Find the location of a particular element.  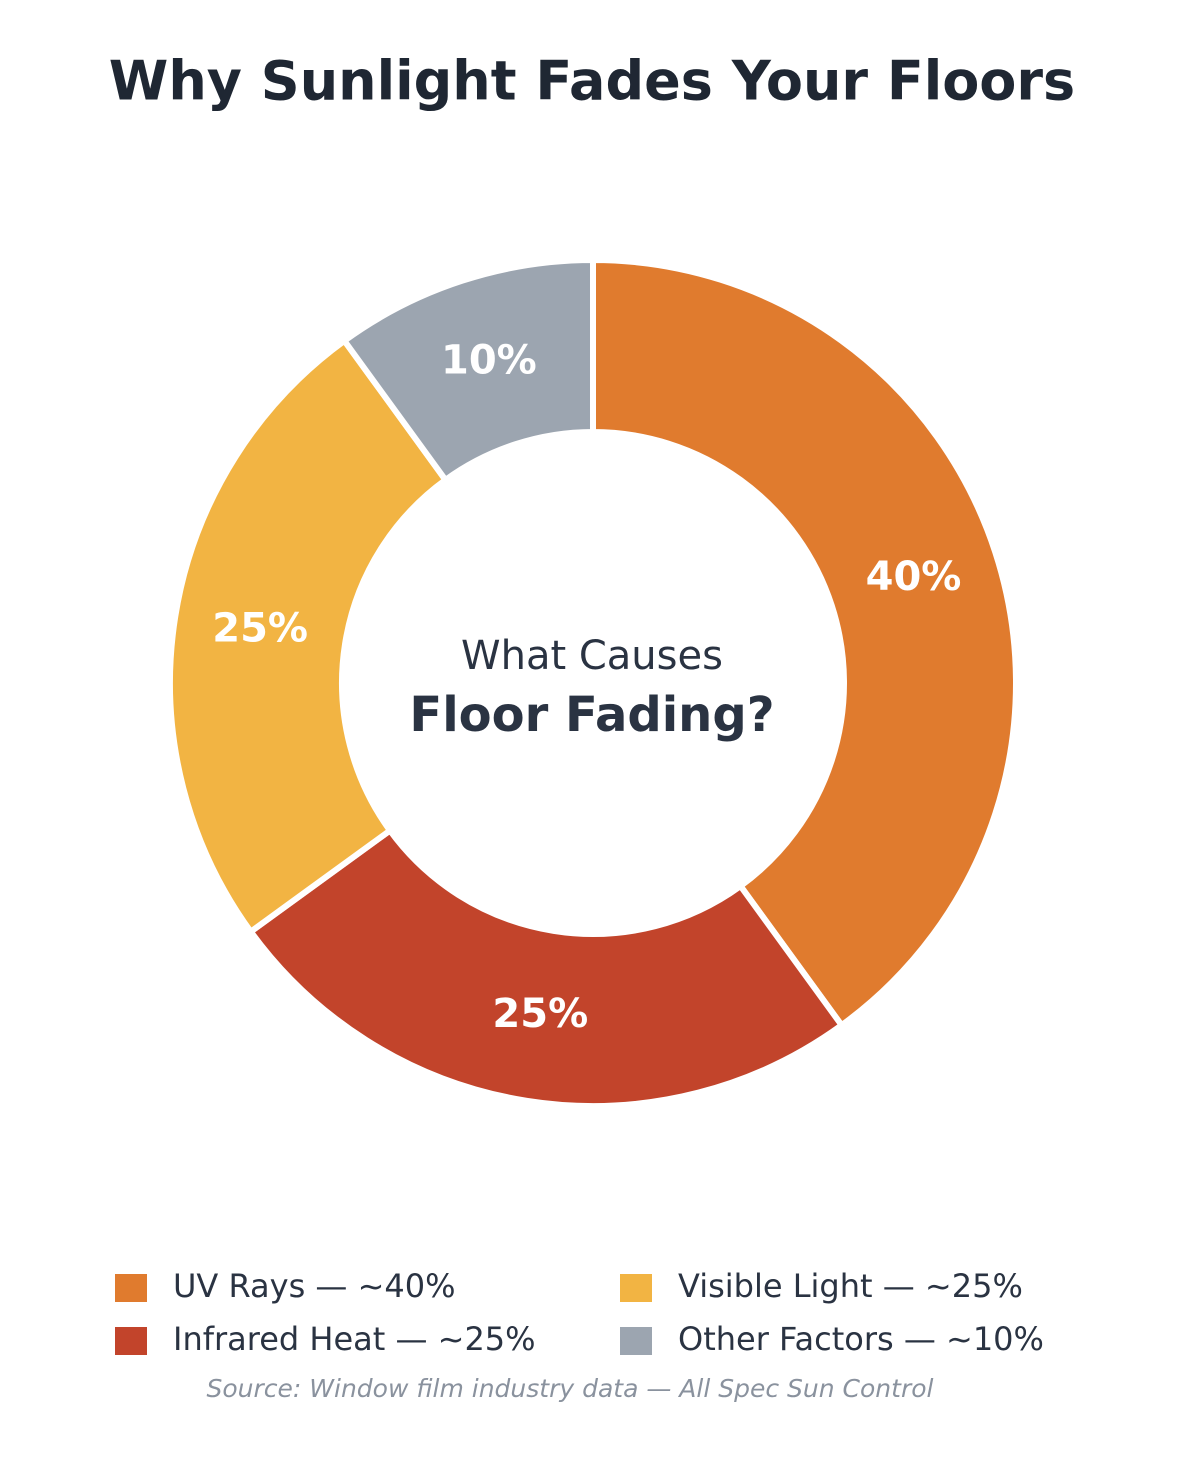

center-text: What Causes is located at coordinates (592, 656).